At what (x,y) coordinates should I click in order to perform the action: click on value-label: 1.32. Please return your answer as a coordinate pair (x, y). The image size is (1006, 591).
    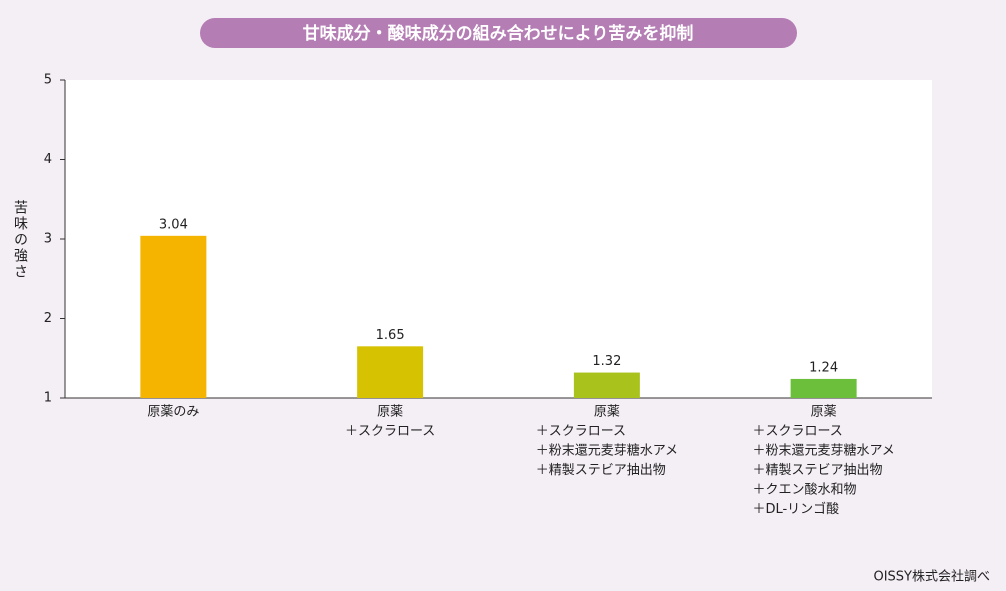
    Looking at the image, I should click on (606, 361).